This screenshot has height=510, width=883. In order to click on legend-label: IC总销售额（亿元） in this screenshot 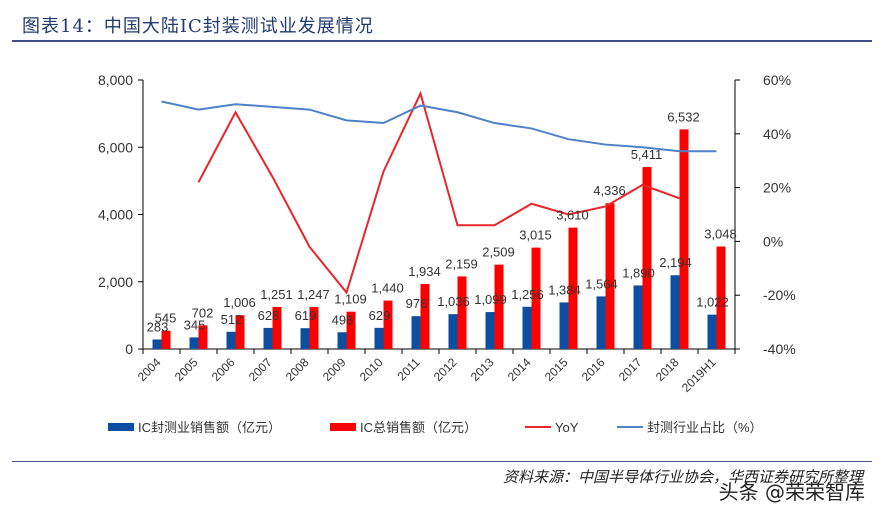, I will do `click(418, 427)`.